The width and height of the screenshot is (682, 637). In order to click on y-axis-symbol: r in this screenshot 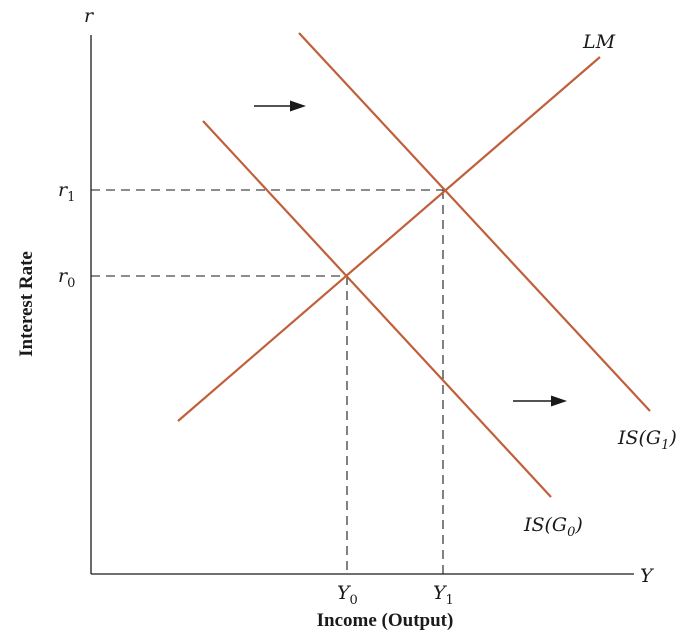, I will do `click(89, 16)`.